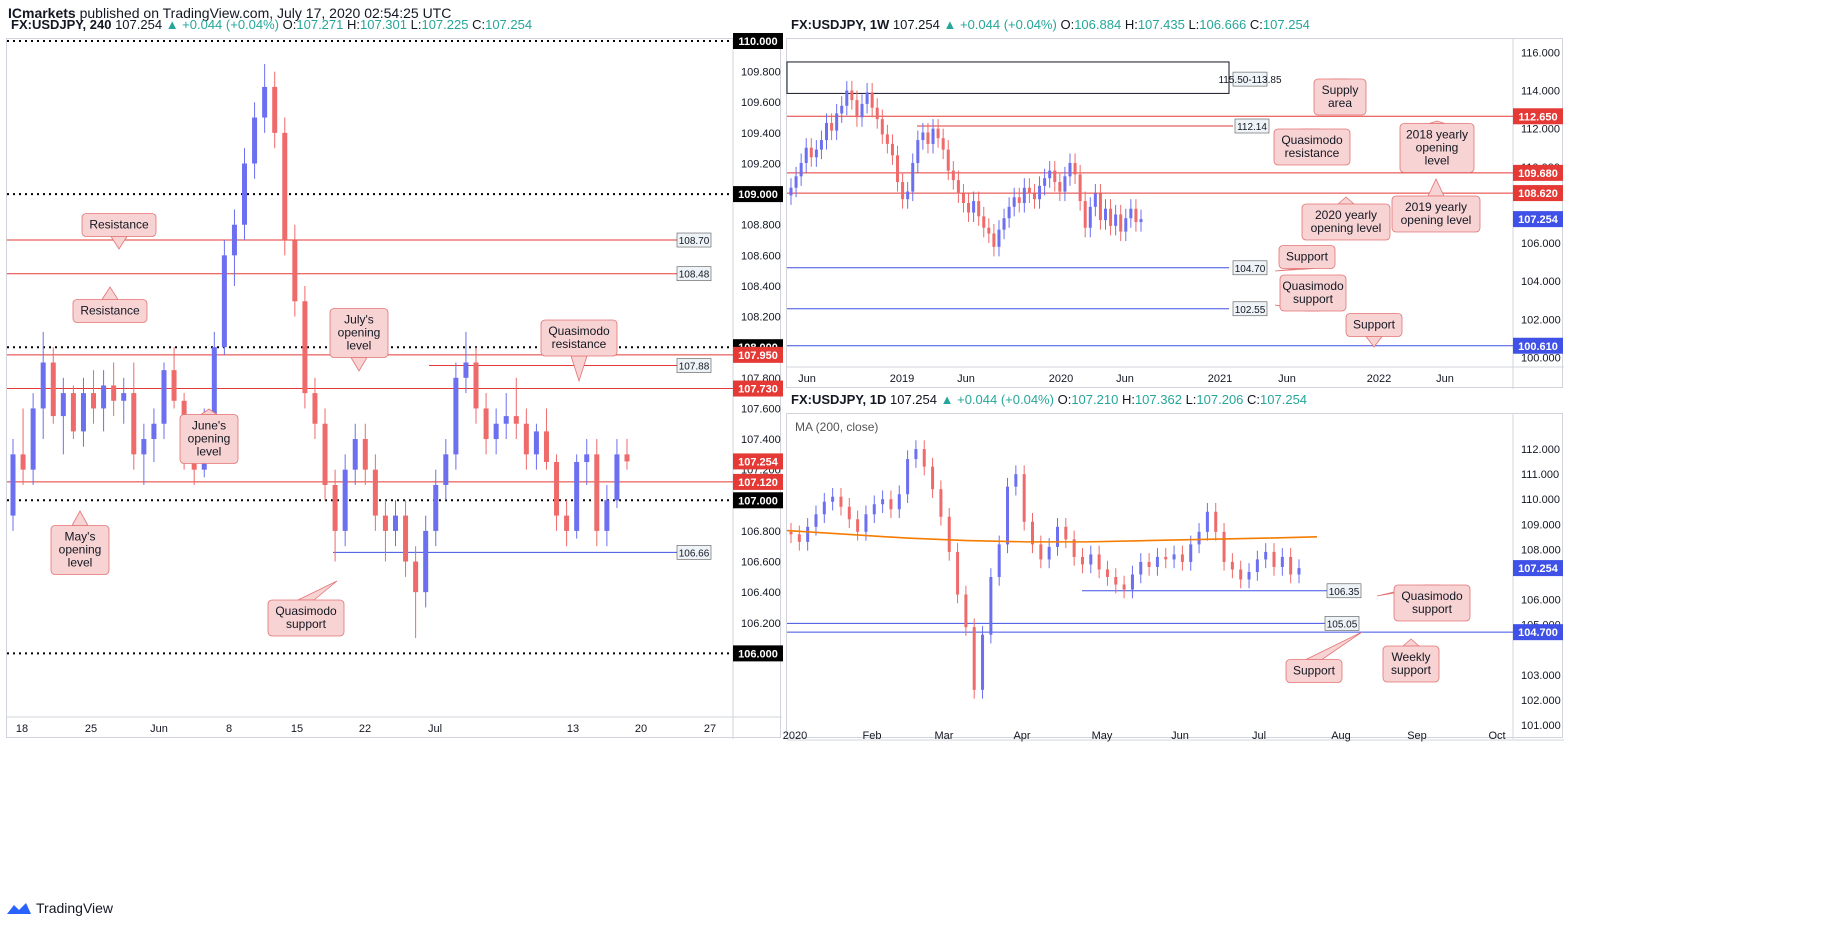  What do you see at coordinates (1346, 200) in the screenshot?
I see `callout-2020-yearly-pointer` at bounding box center [1346, 200].